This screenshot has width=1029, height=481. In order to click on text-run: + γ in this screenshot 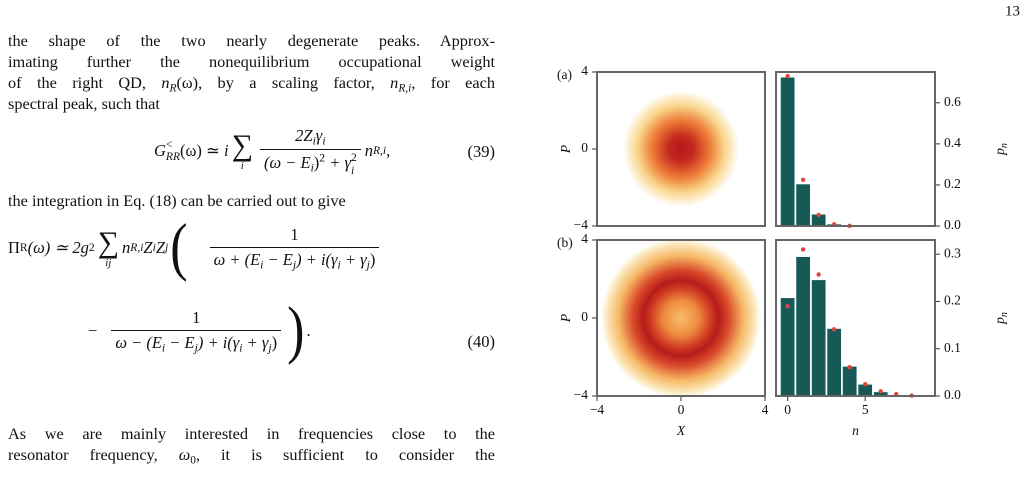, I will do `click(255, 342)`.